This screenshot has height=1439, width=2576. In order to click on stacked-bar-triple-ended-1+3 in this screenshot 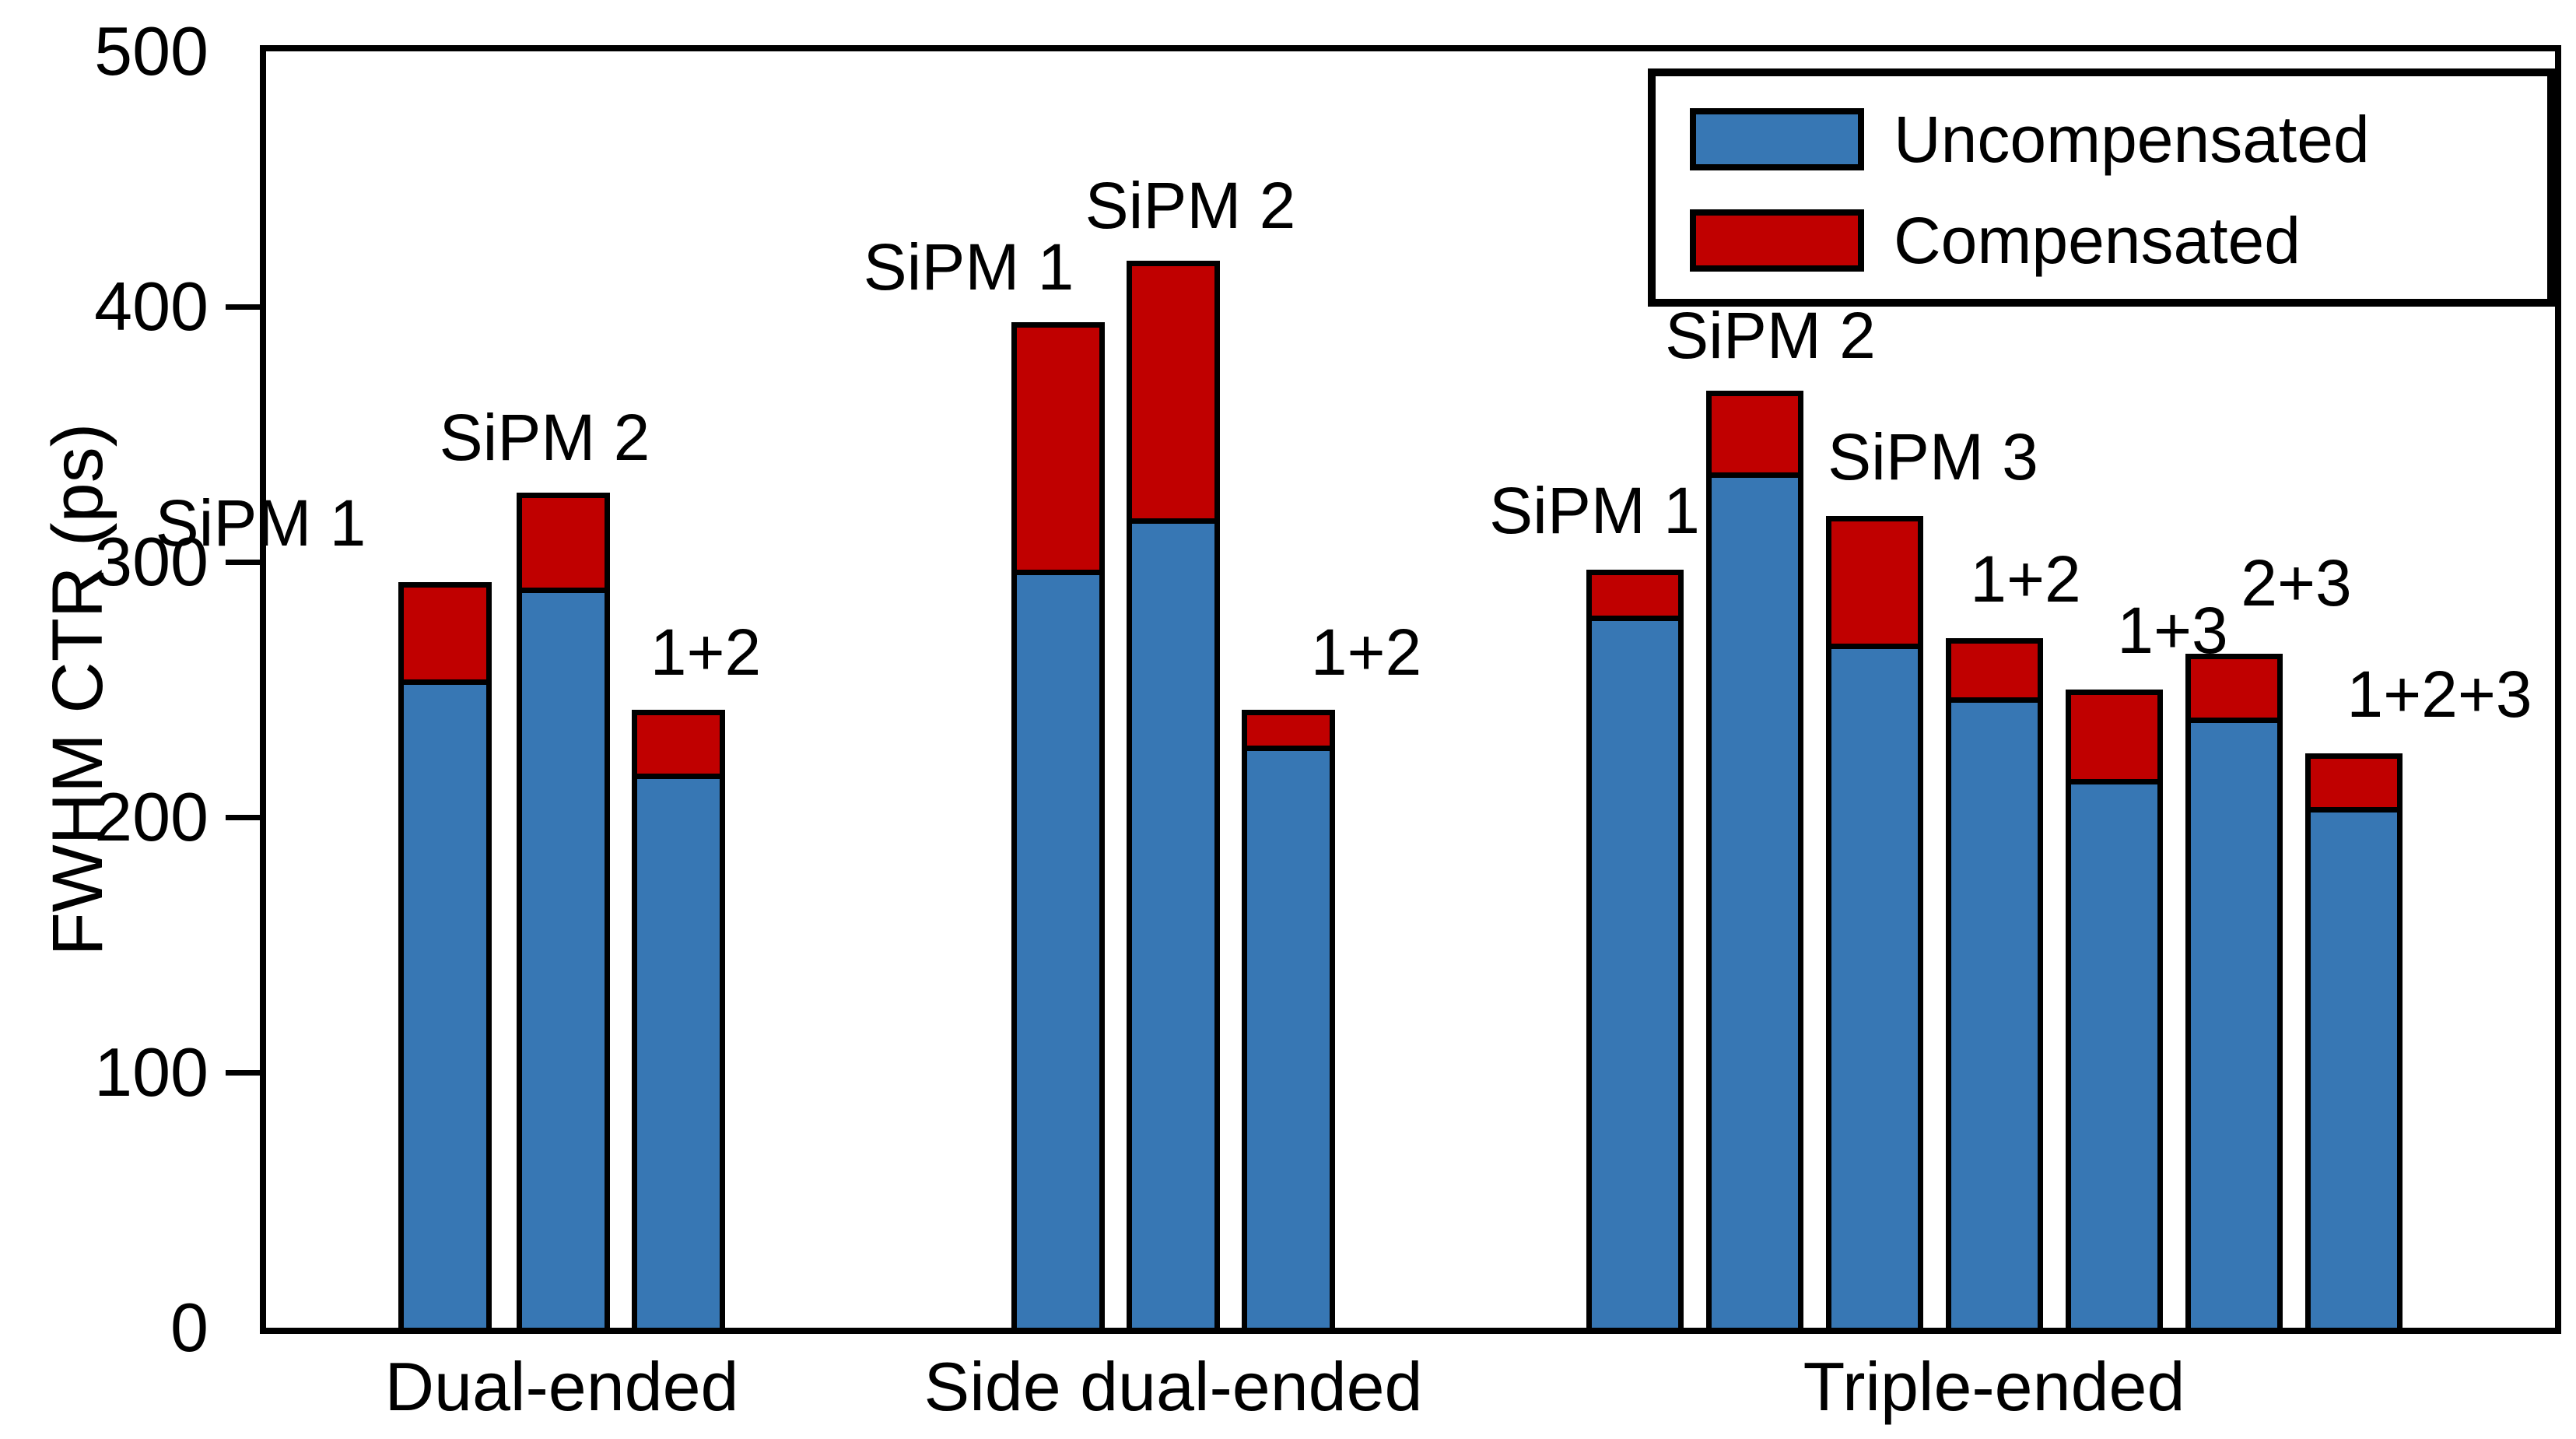, I will do `click(2114, 1009)`.